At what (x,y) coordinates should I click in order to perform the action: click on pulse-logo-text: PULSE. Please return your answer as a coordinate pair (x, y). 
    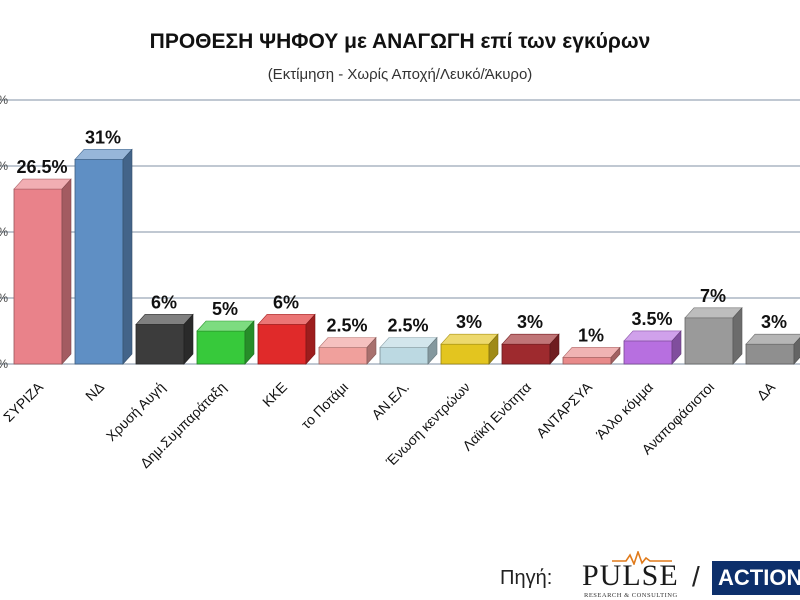
    Looking at the image, I should click on (630, 575).